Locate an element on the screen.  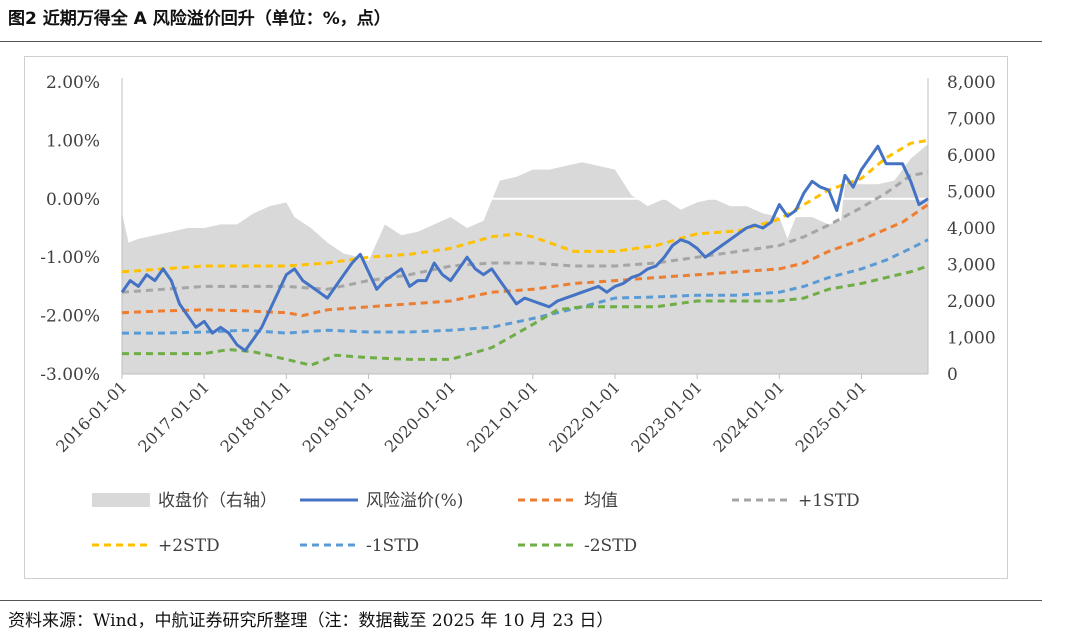
y-right-tick-label: 3,000 is located at coordinates (971, 266).